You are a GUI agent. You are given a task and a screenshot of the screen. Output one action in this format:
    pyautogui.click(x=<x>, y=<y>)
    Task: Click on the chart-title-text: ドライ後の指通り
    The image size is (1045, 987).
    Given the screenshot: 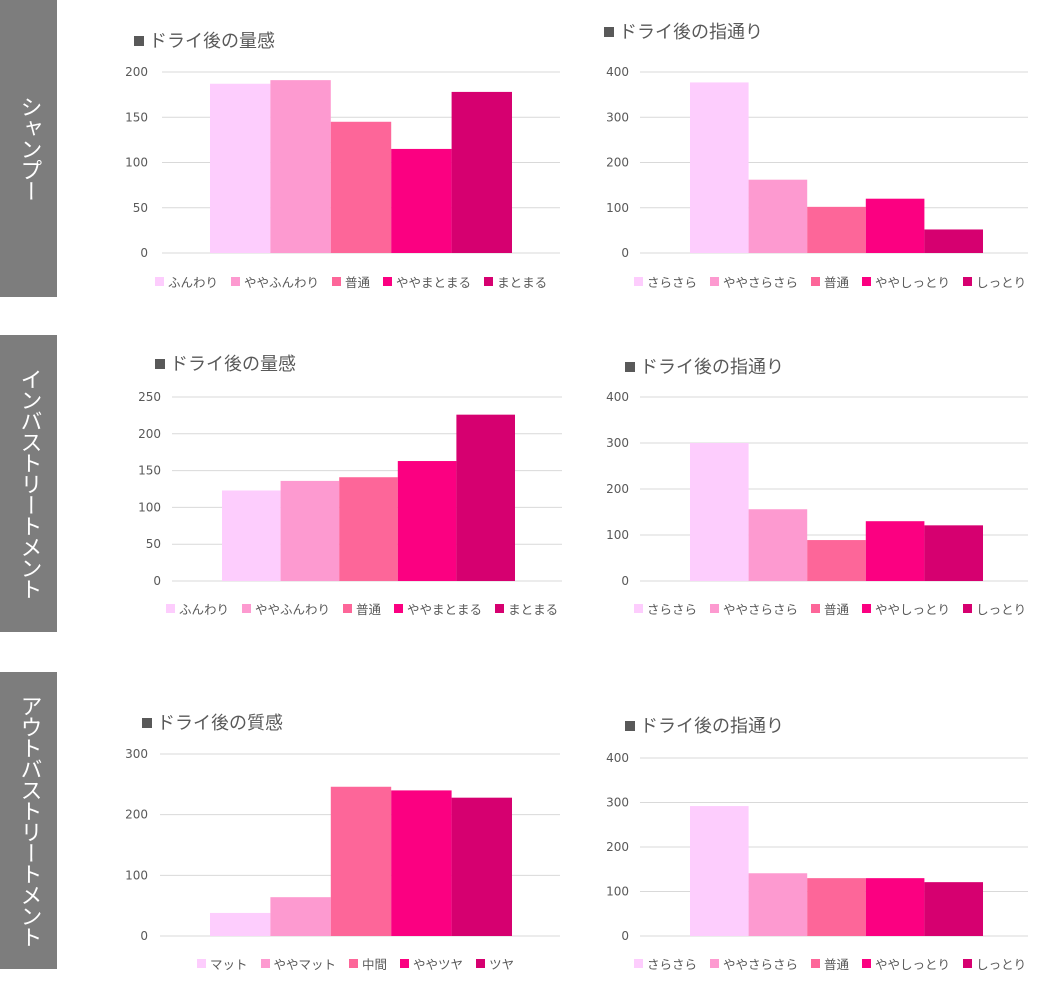 What is the action you would take?
    pyautogui.click(x=712, y=726)
    